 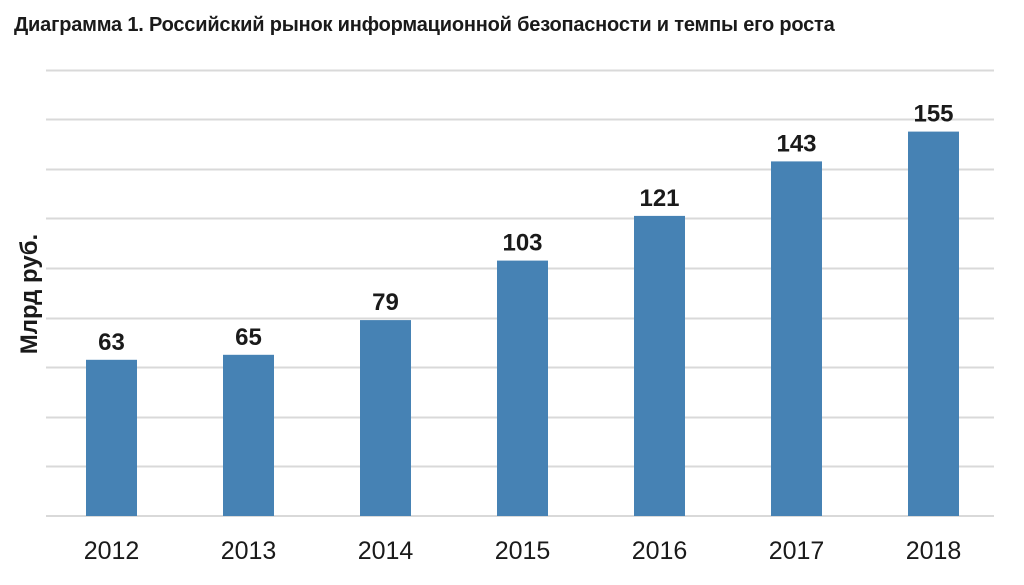 What do you see at coordinates (112, 551) in the screenshot?
I see `x-tick-label-2012: 2012` at bounding box center [112, 551].